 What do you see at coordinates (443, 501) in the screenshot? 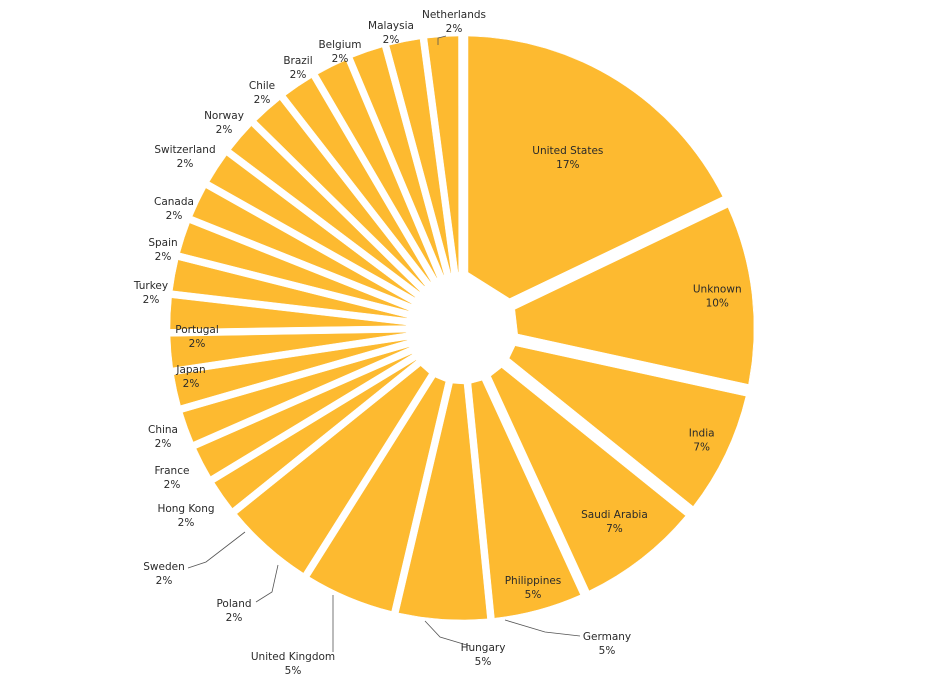
I see `pie-slice-germany` at bounding box center [443, 501].